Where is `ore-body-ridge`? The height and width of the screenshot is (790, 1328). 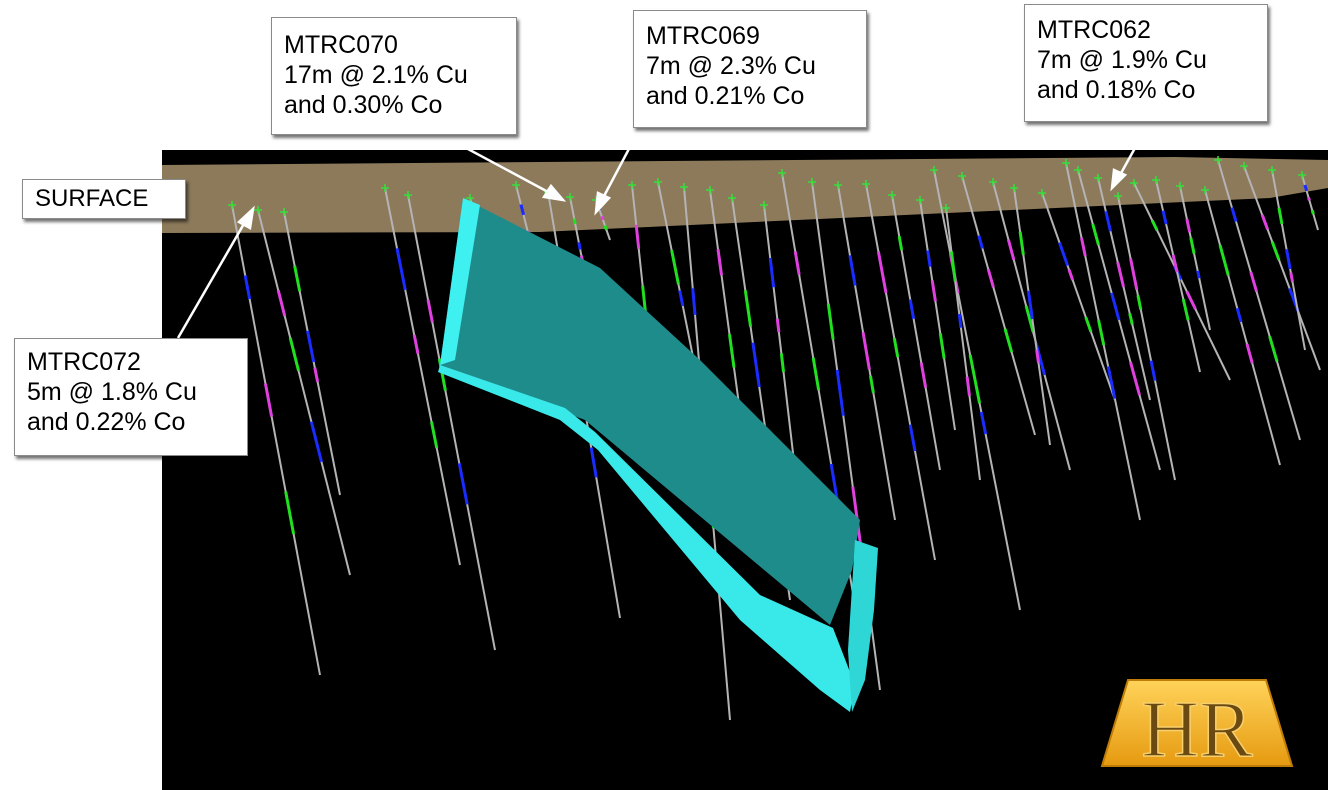 ore-body-ridge is located at coordinates (460, 281).